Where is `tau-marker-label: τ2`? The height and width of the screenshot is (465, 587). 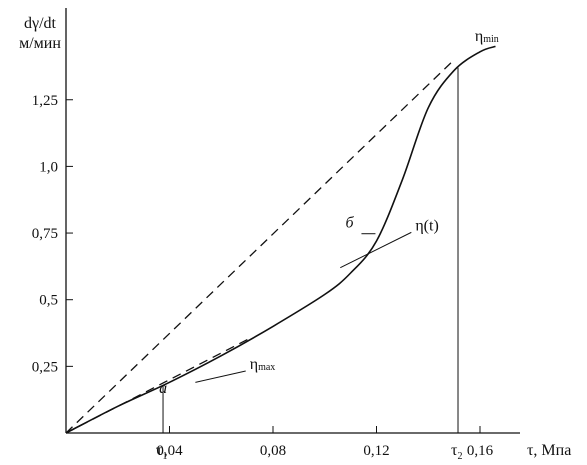 tau-marker-label: τ2 is located at coordinates (456, 452).